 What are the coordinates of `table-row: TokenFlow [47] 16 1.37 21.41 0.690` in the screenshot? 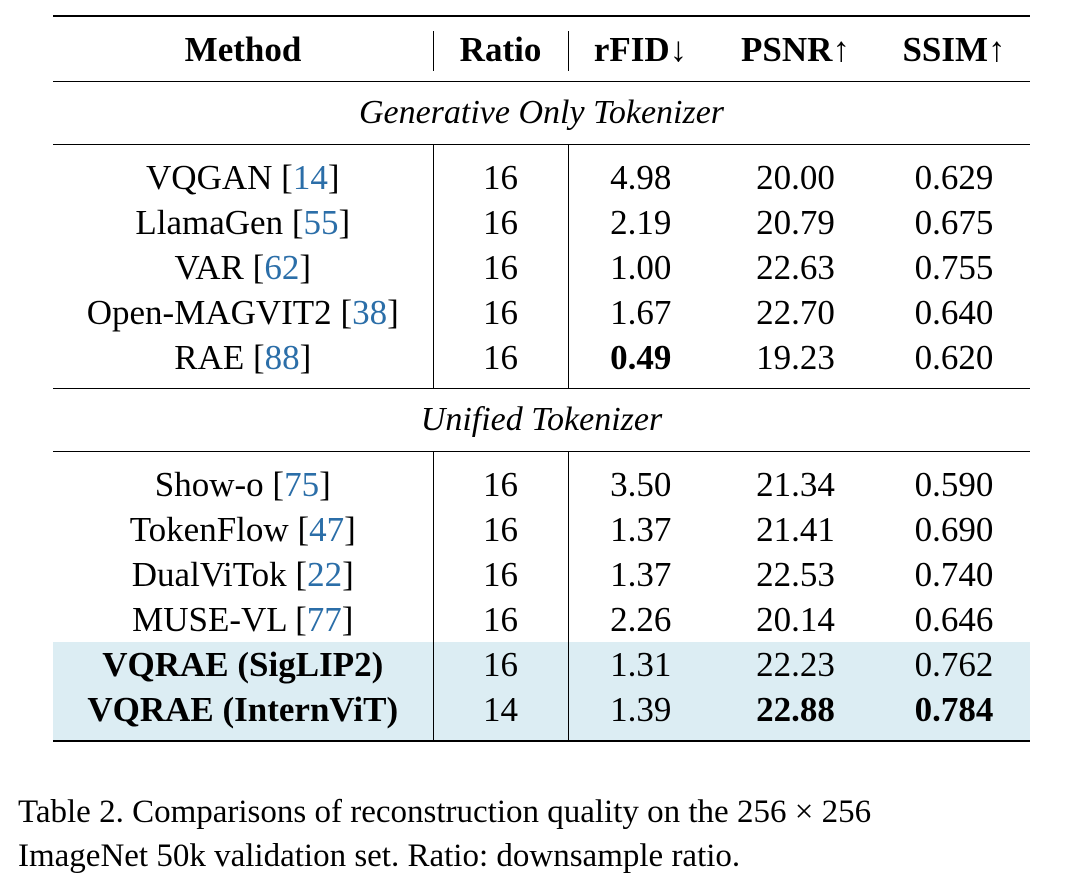 It's located at (541, 529).